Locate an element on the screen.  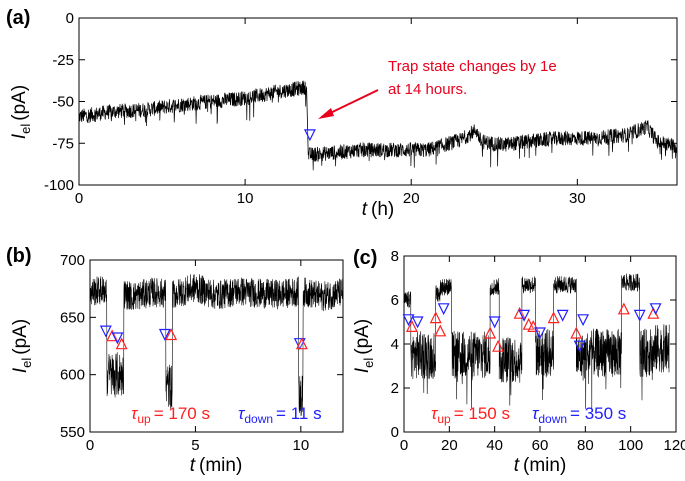
panel-b-frame is located at coordinates (216, 346).